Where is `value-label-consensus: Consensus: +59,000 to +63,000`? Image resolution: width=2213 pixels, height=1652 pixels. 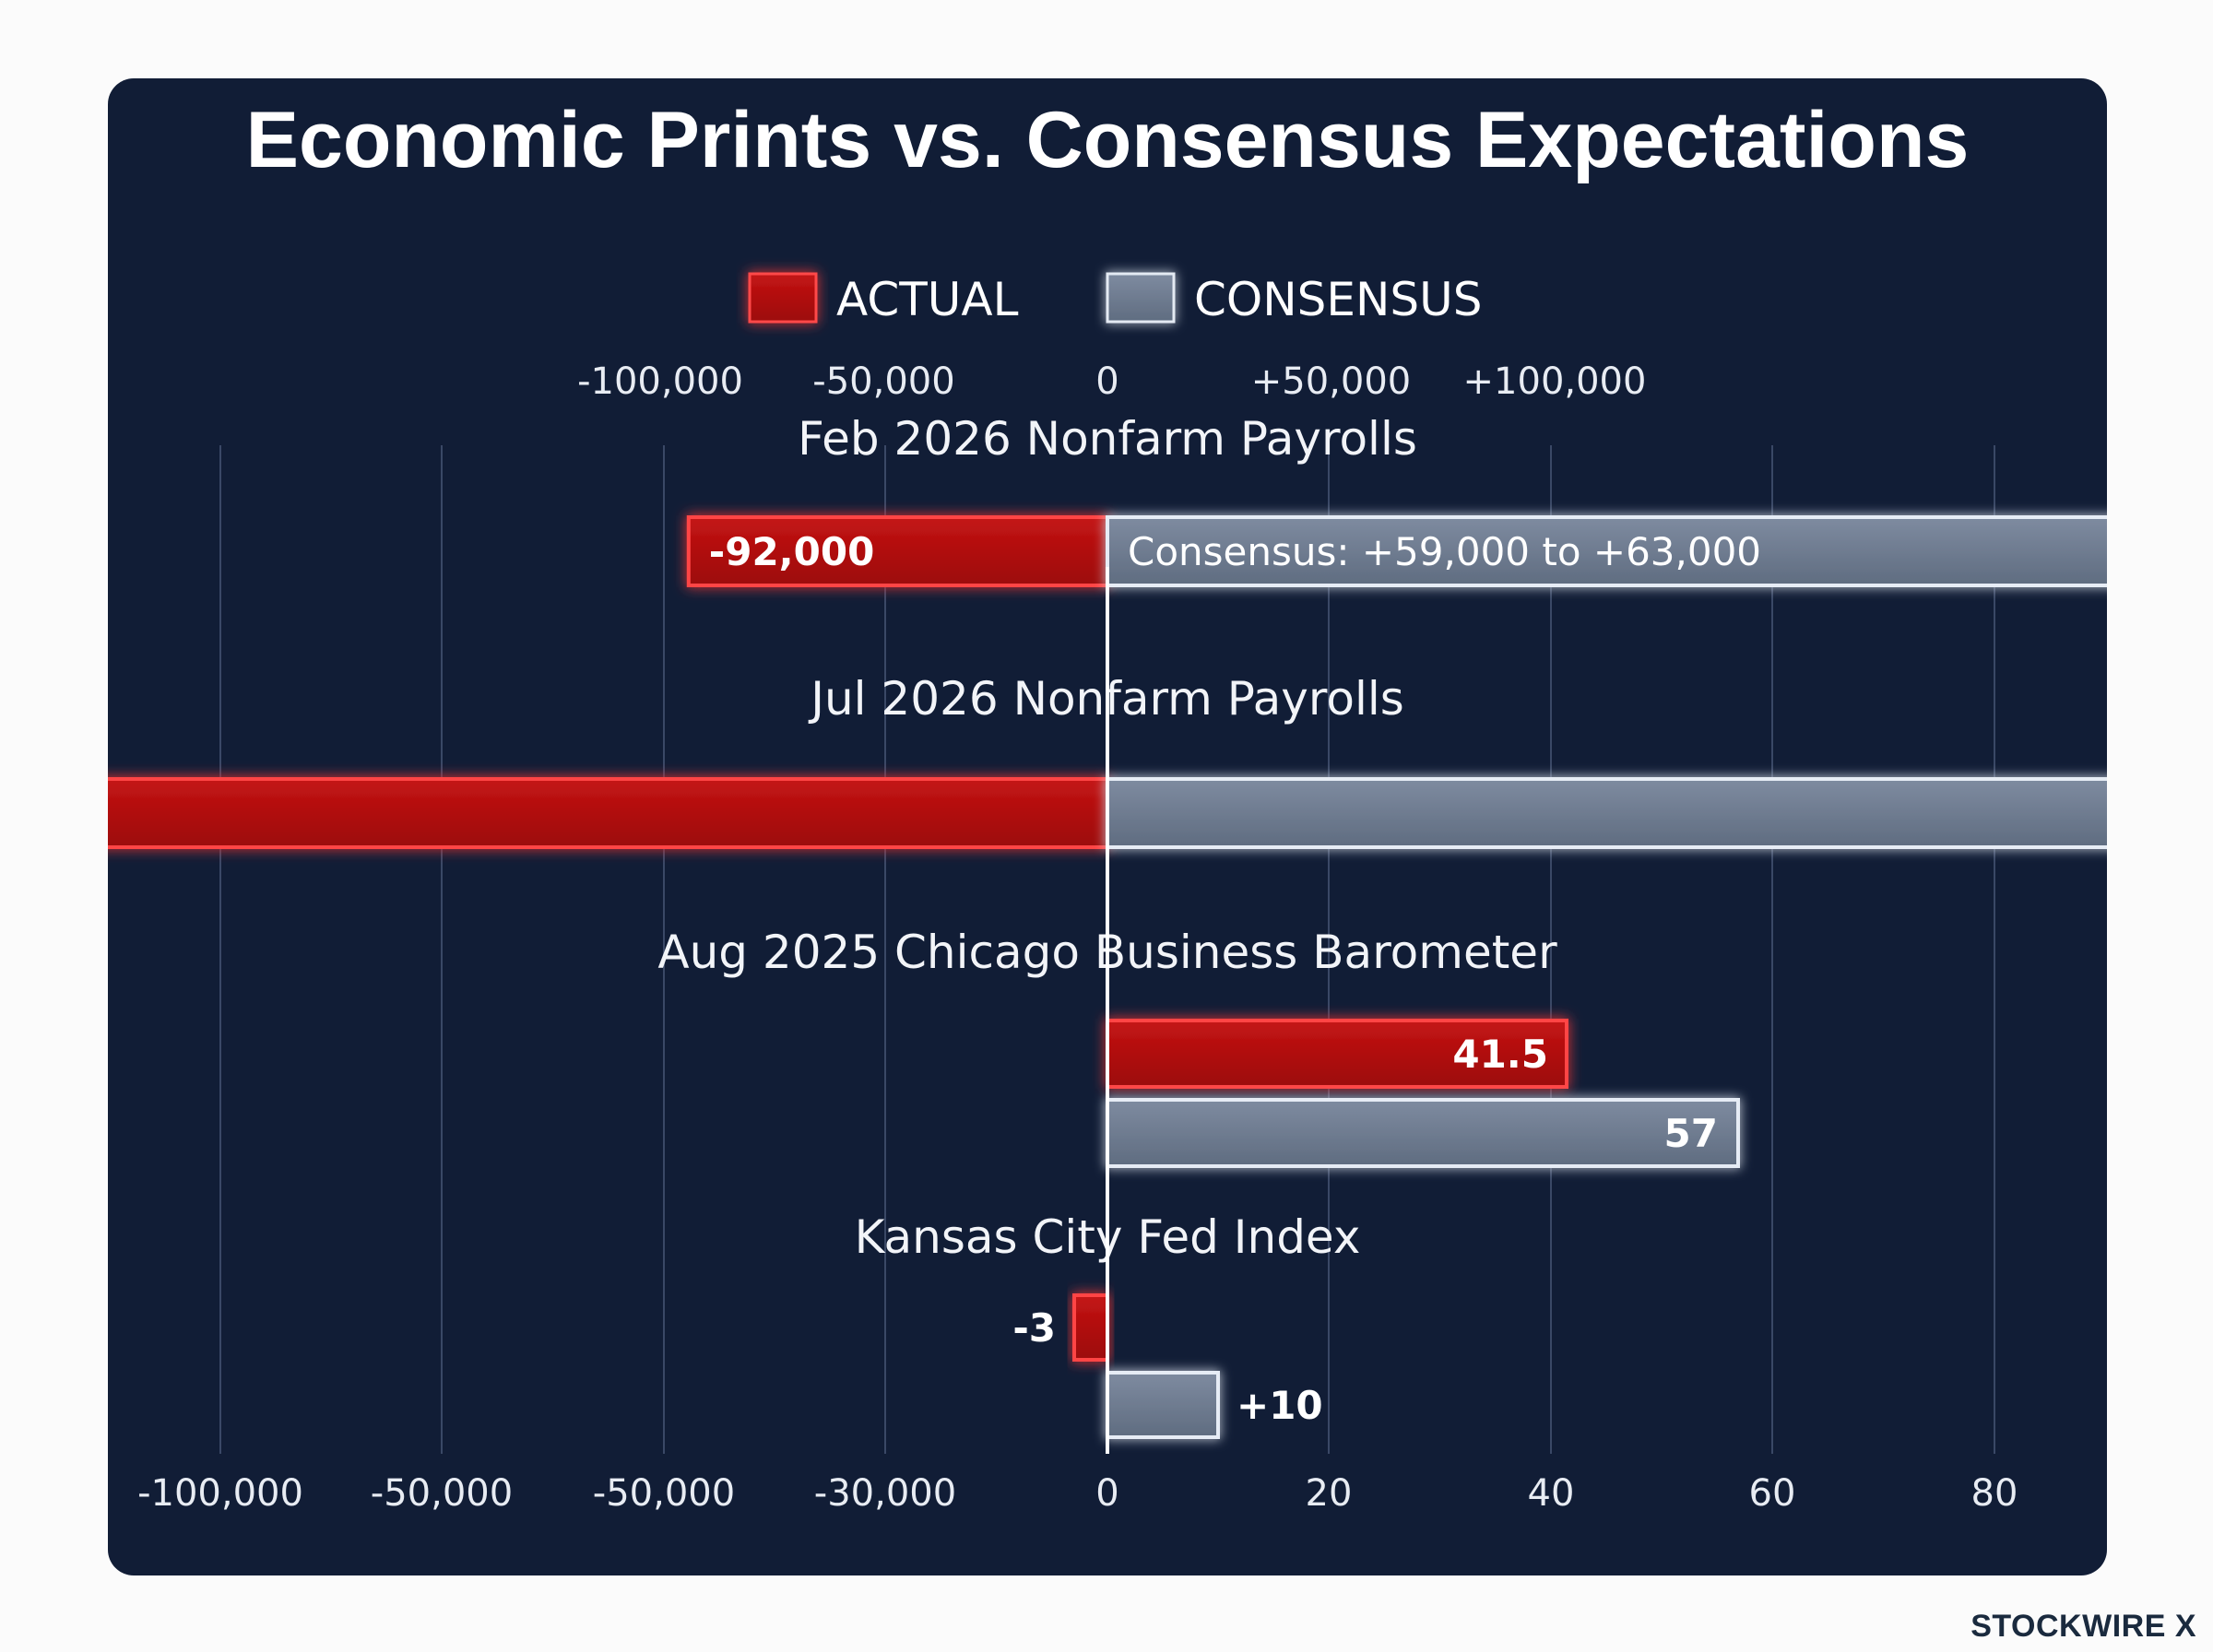 value-label-consensus: Consensus: +59,000 to +63,000 is located at coordinates (1444, 551).